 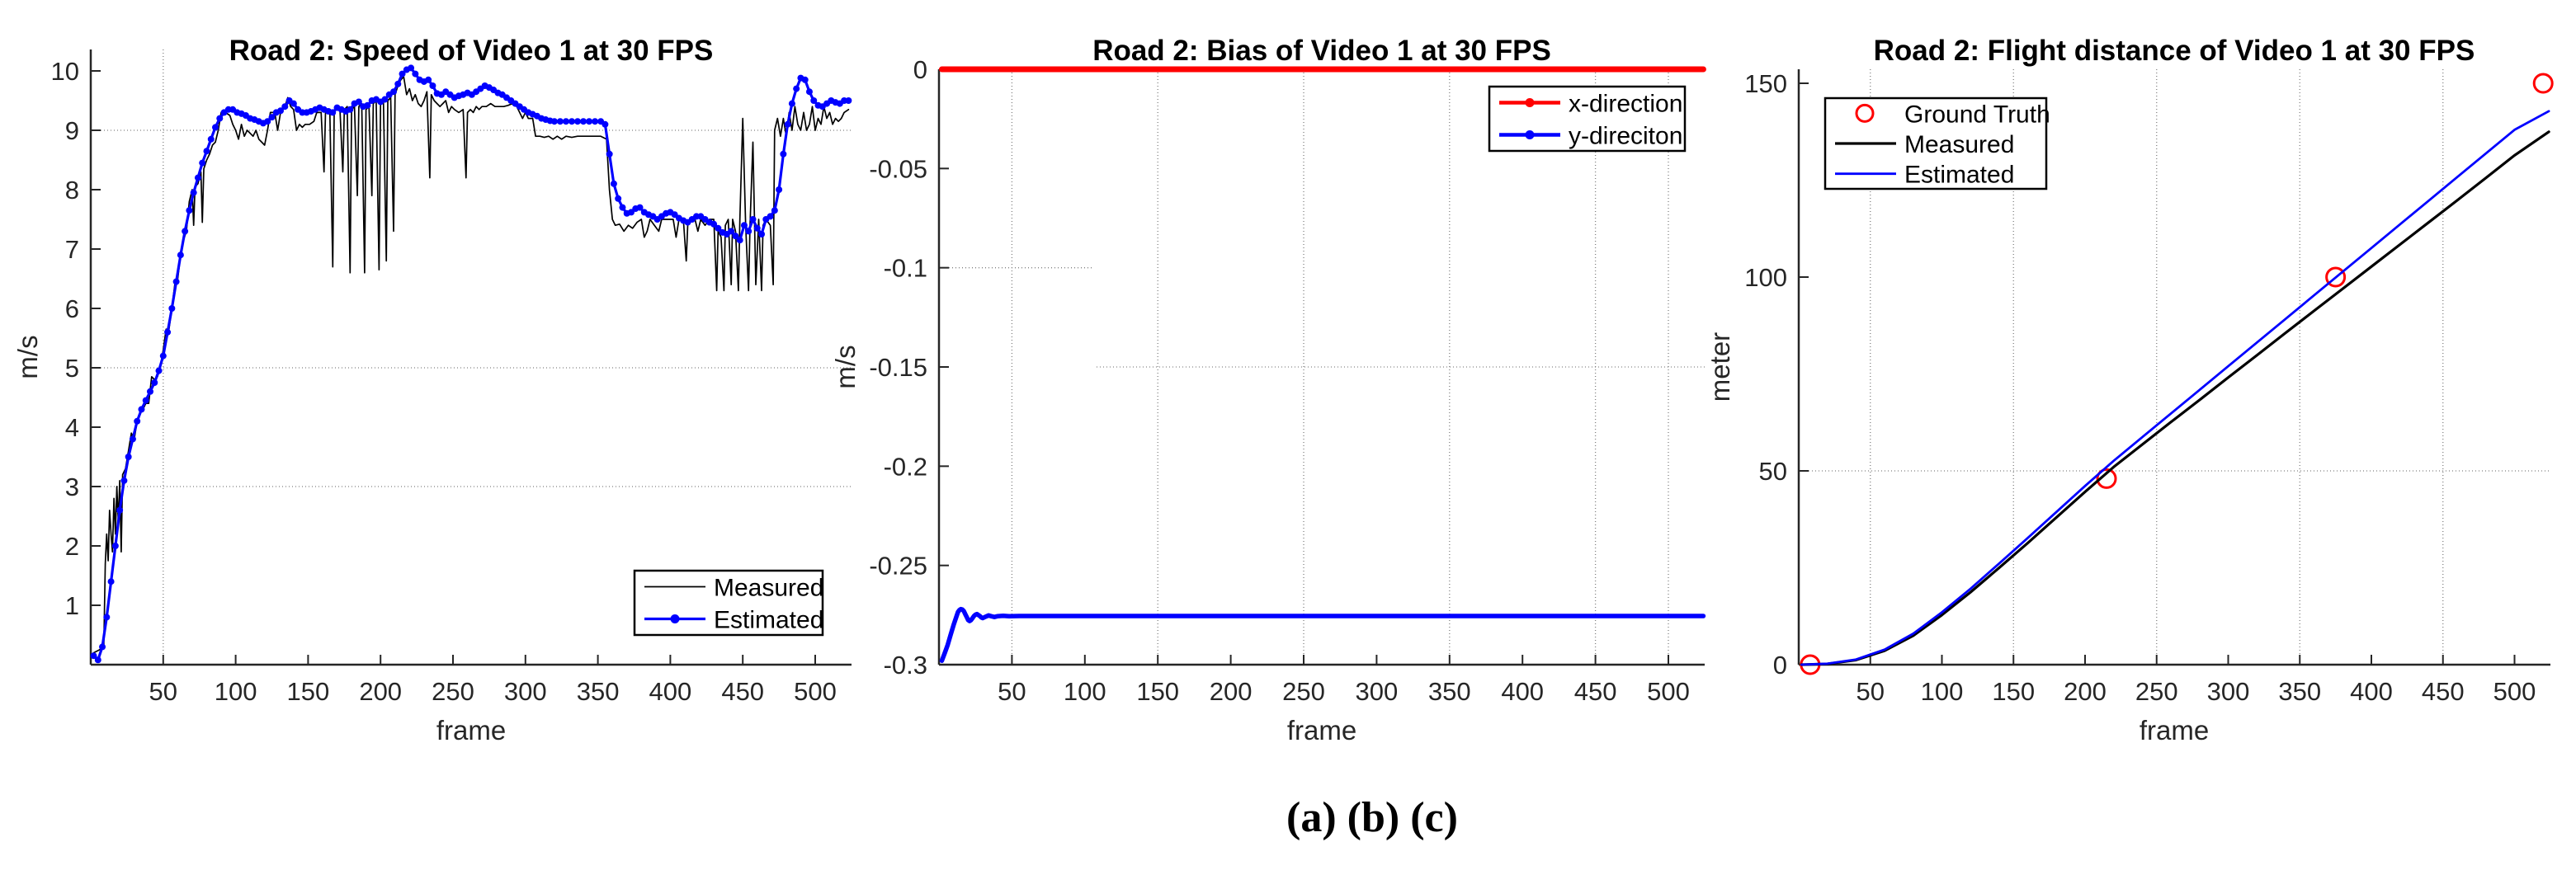 I want to click on legend-item-label: Ground Truth, so click(x=1977, y=114).